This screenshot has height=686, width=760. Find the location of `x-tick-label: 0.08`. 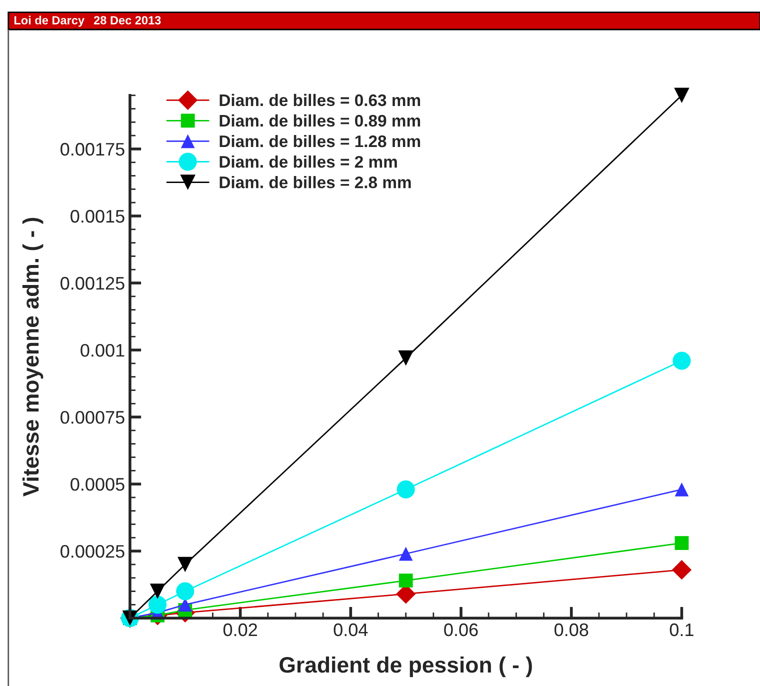

x-tick-label: 0.08 is located at coordinates (571, 629).